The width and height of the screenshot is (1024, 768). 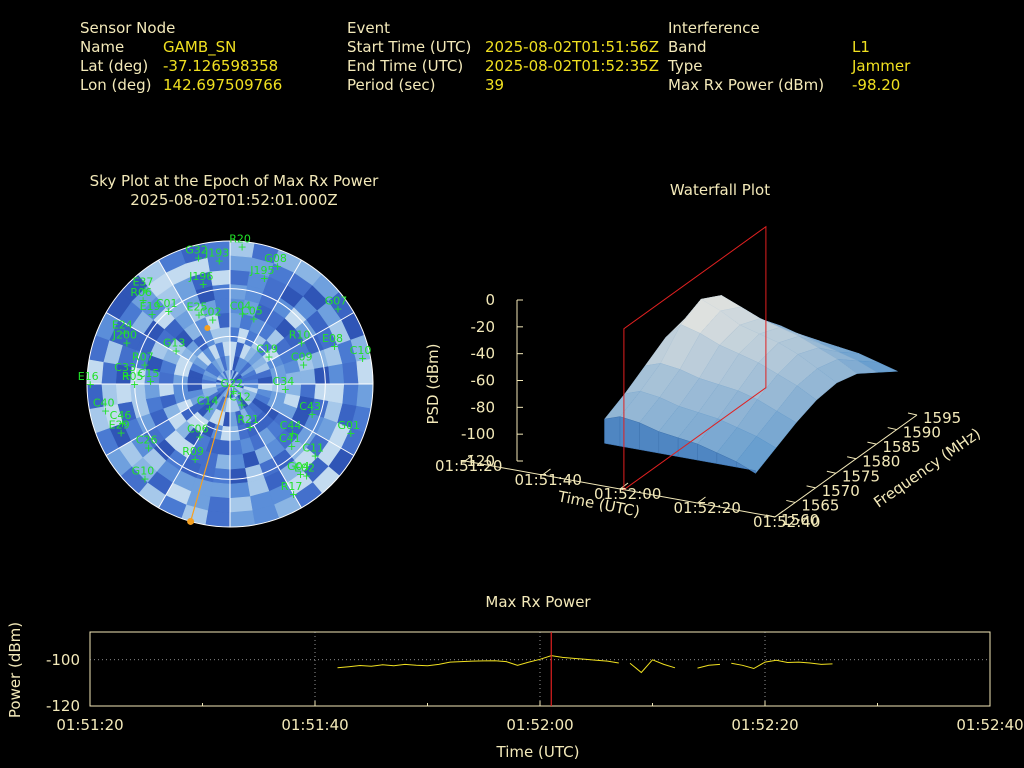 I want to click on maxrx-title: Max Rx Power, so click(x=538, y=602).